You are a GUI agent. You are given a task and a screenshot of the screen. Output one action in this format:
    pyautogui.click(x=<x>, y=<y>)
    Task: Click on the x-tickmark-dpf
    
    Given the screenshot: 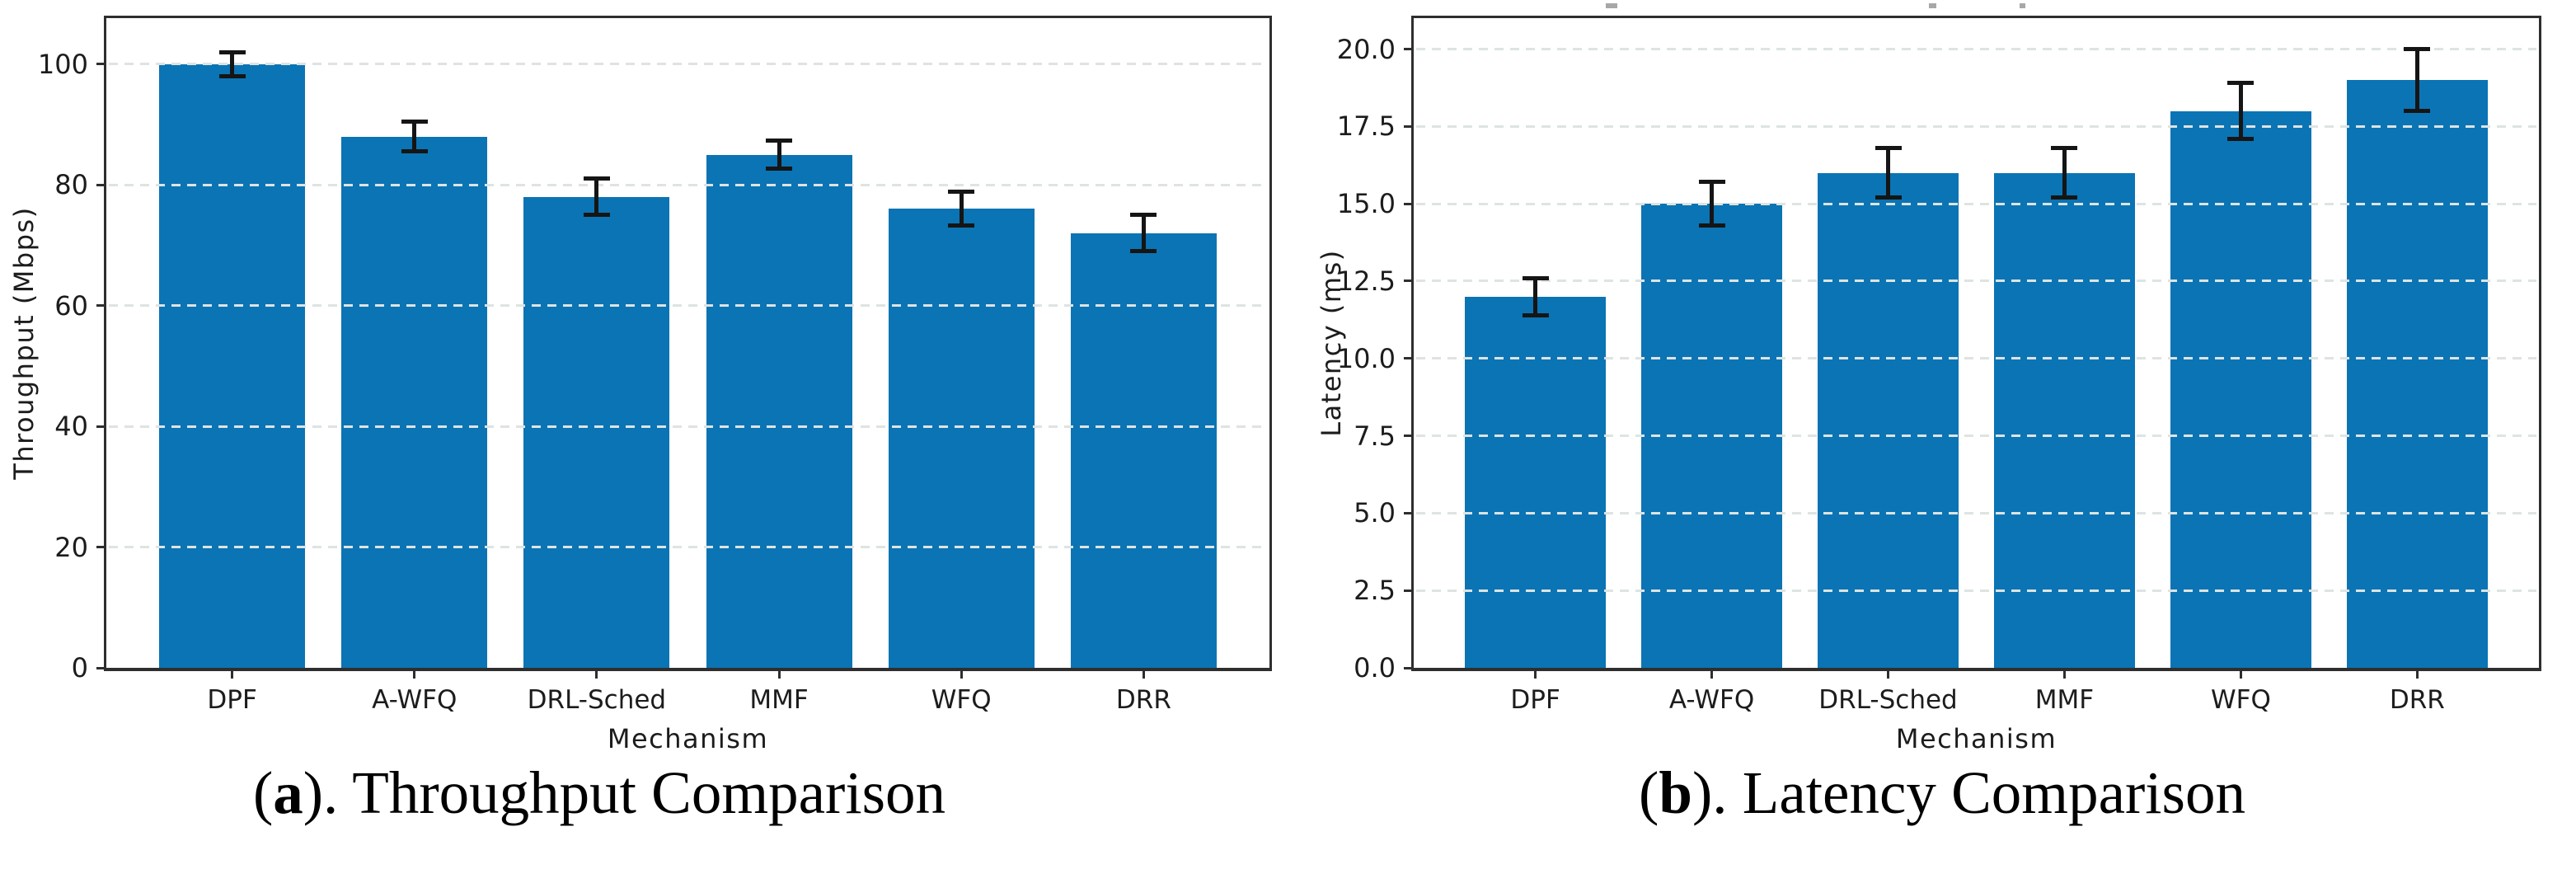 What is the action you would take?
    pyautogui.click(x=1536, y=675)
    